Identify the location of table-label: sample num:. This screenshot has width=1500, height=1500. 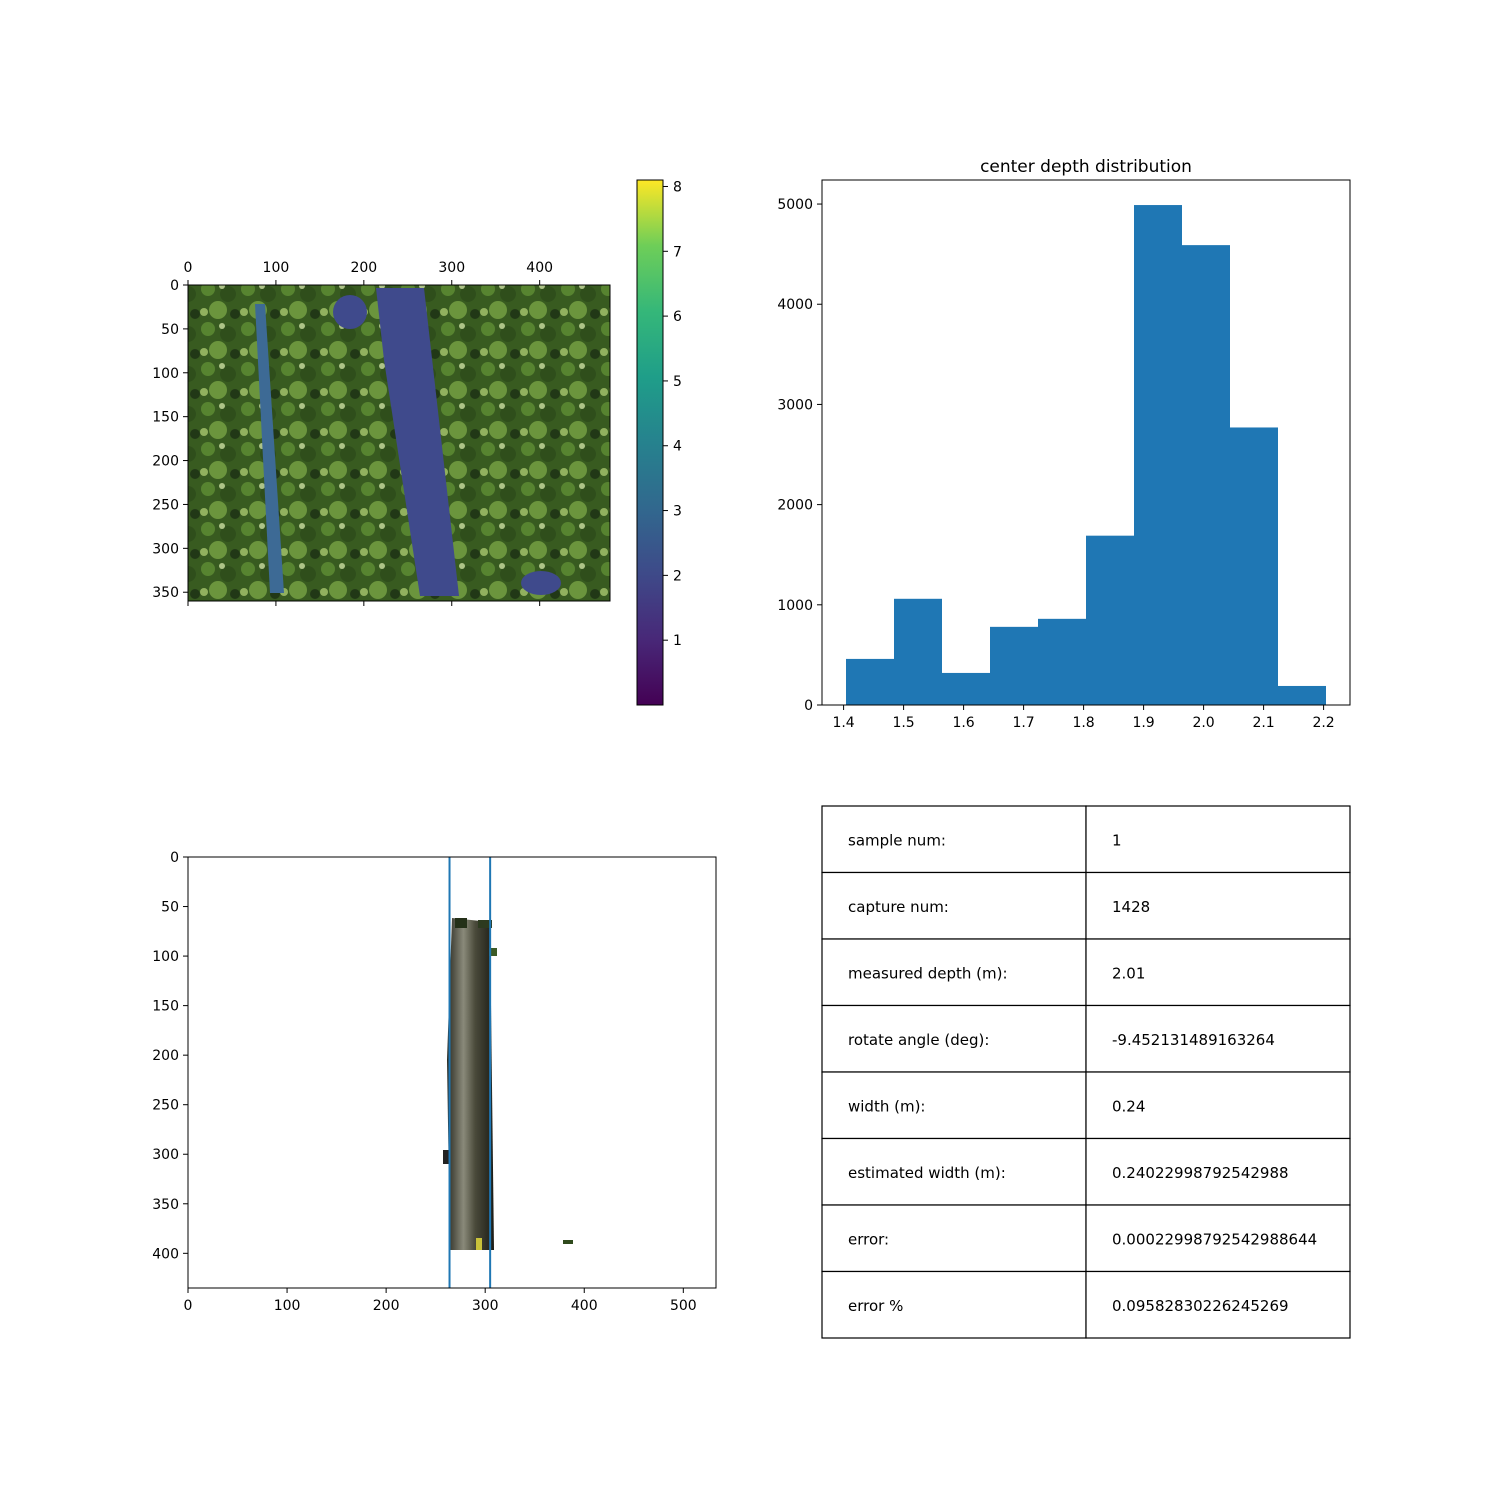
(897, 840).